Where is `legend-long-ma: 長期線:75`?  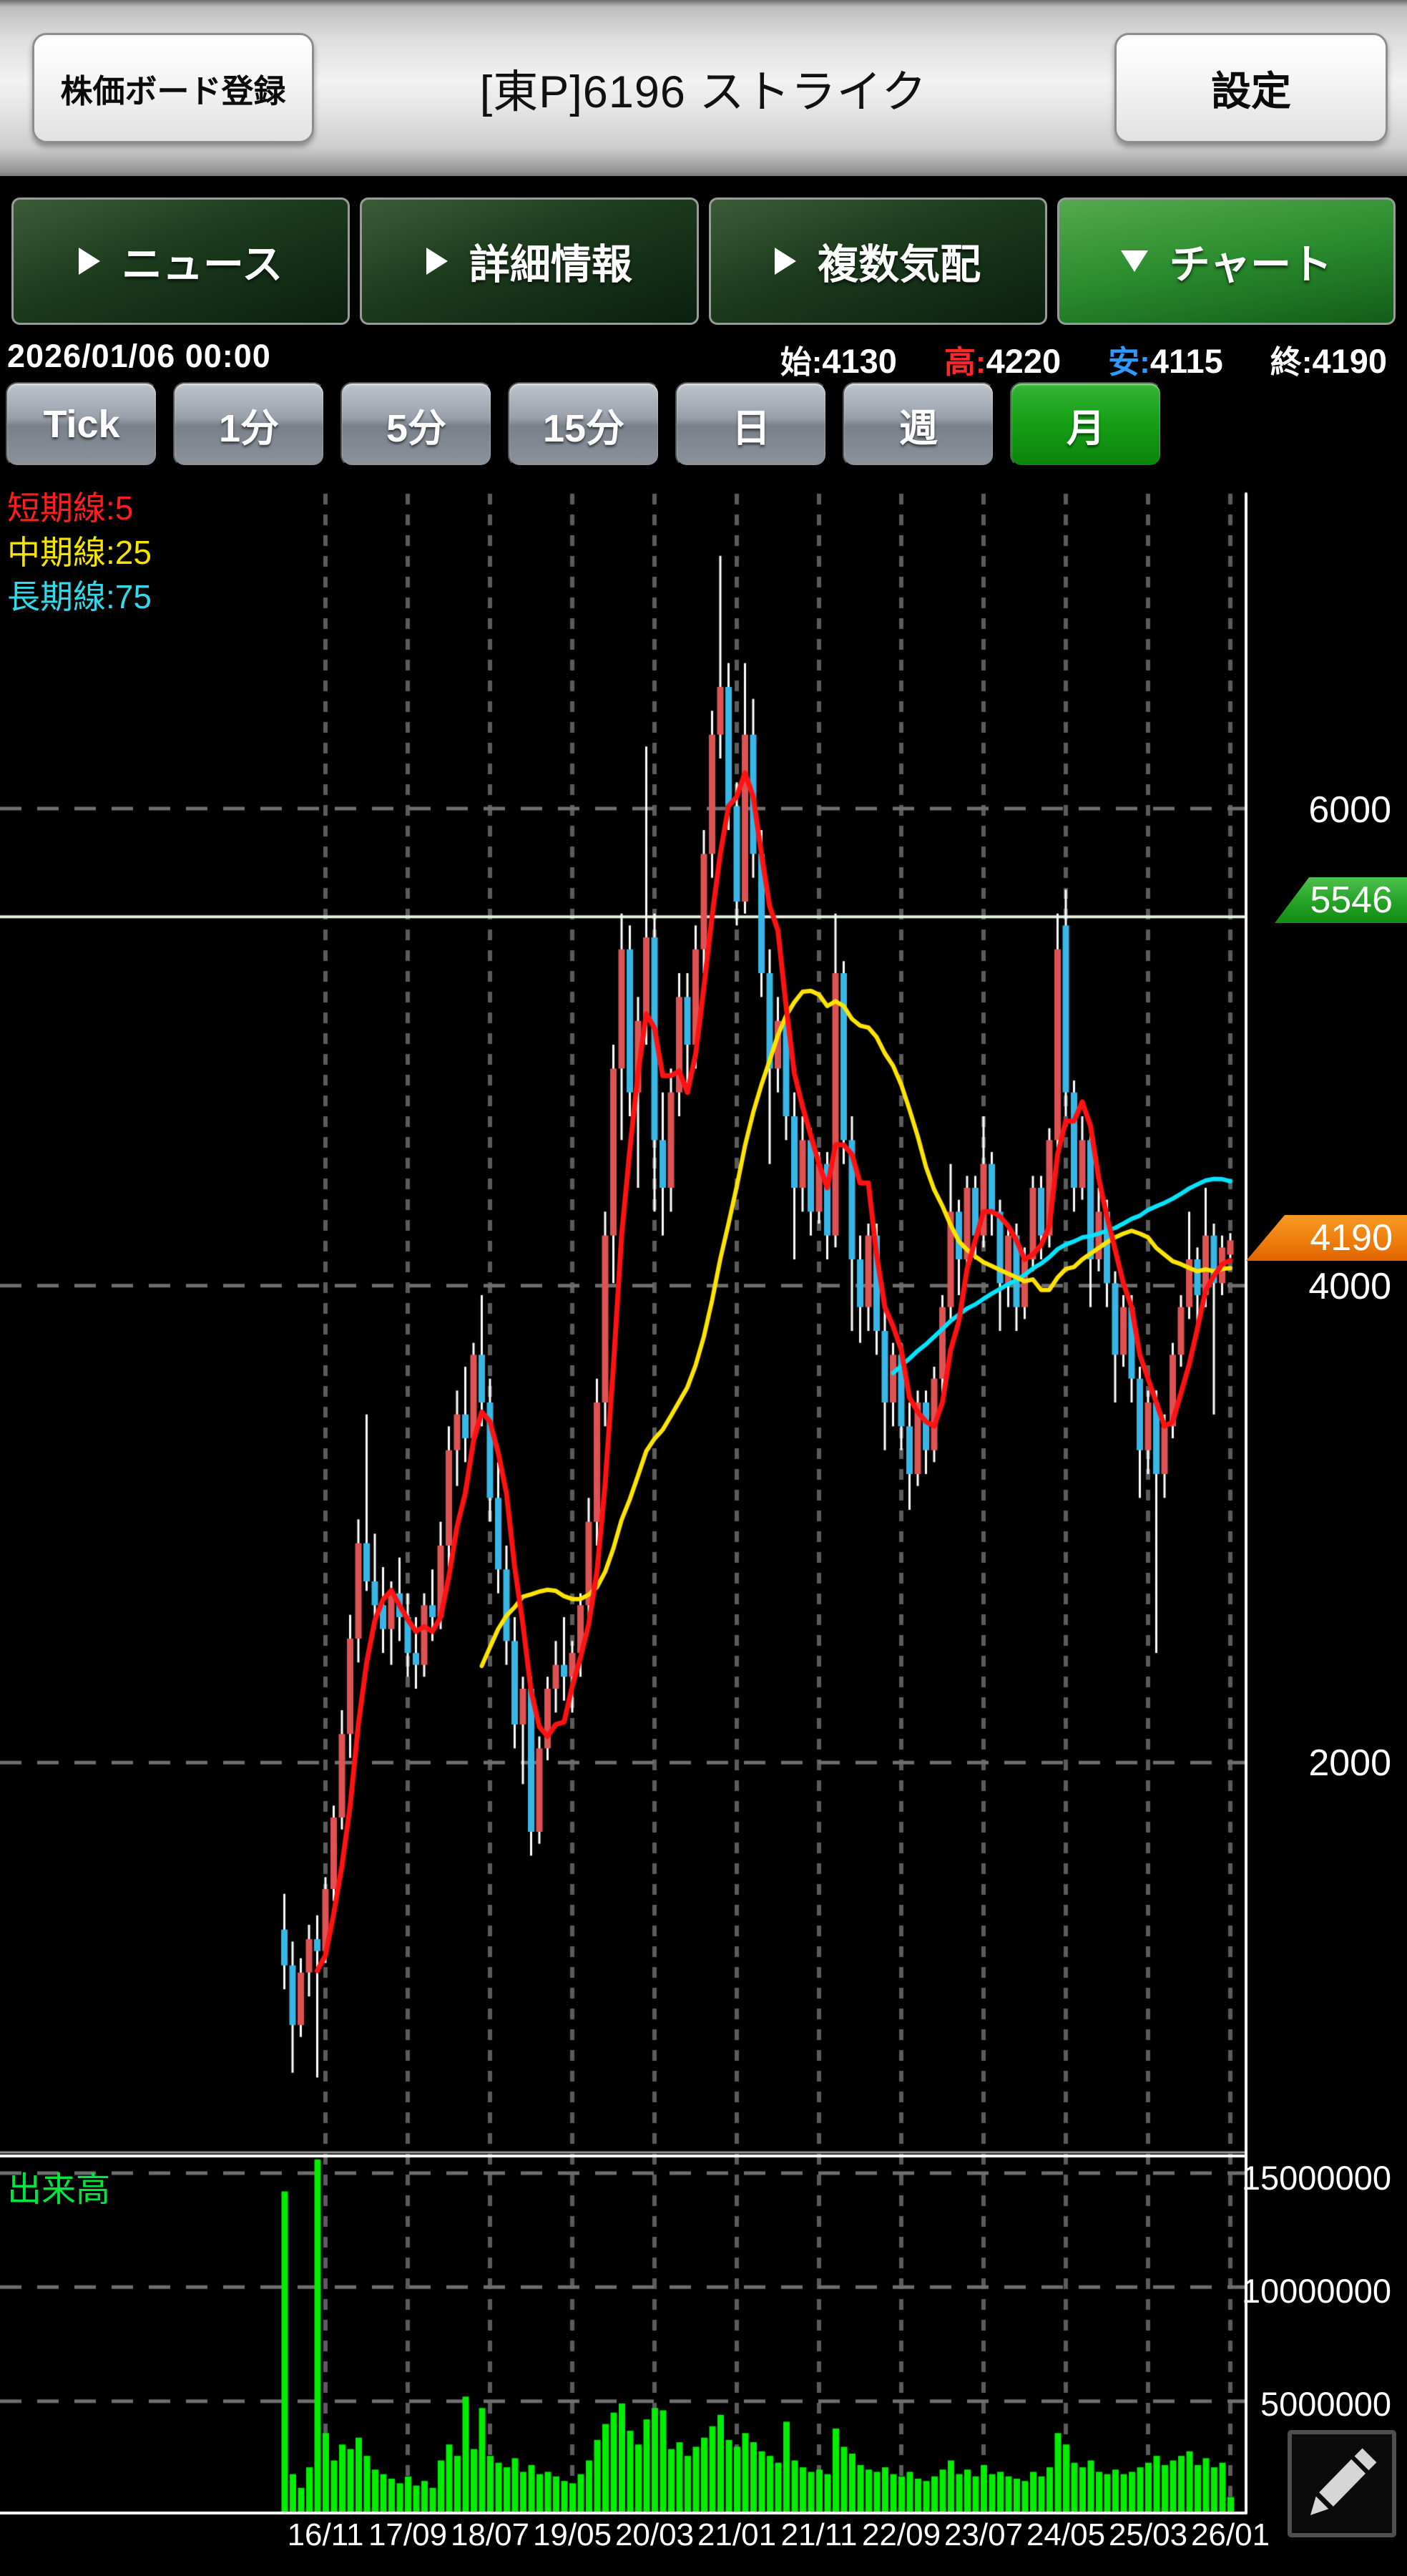
legend-long-ma: 長期線:75 is located at coordinates (79, 596).